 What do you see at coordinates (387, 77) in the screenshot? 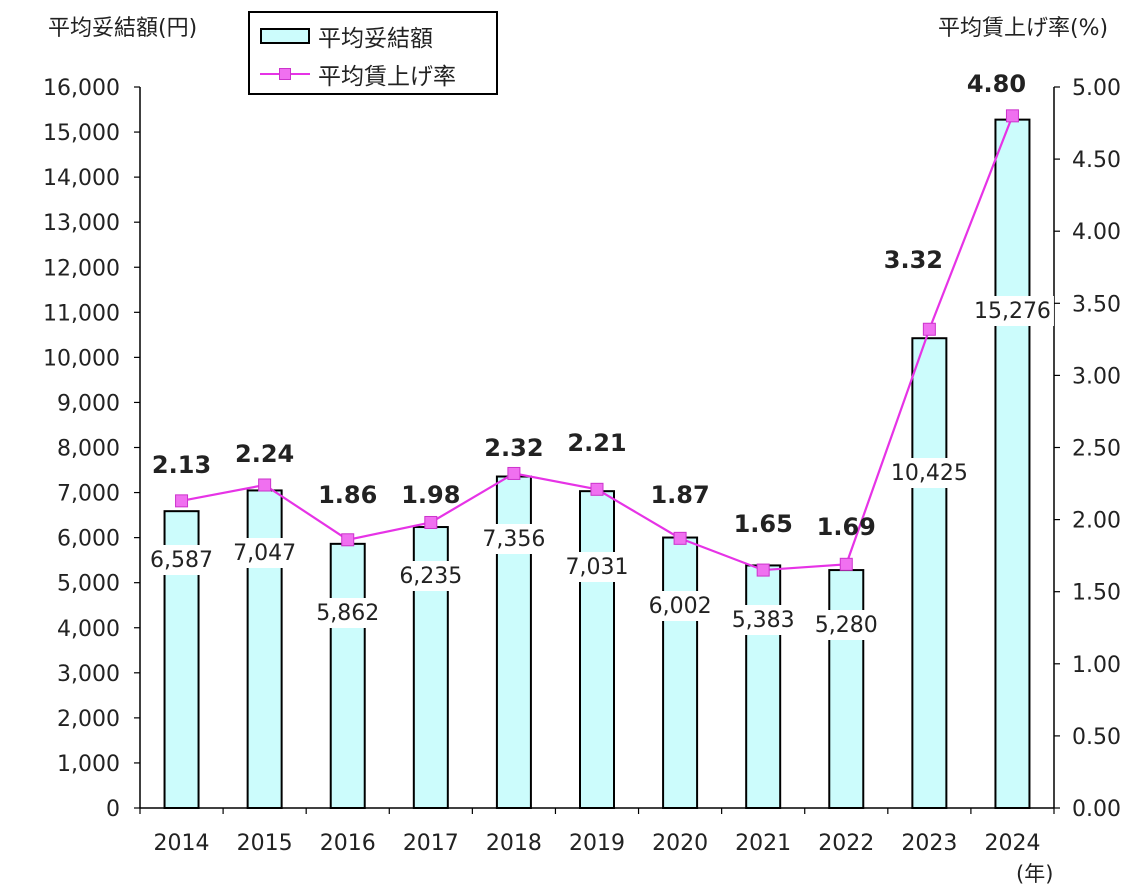
I see `legend-line-label: 平均賃上げ率` at bounding box center [387, 77].